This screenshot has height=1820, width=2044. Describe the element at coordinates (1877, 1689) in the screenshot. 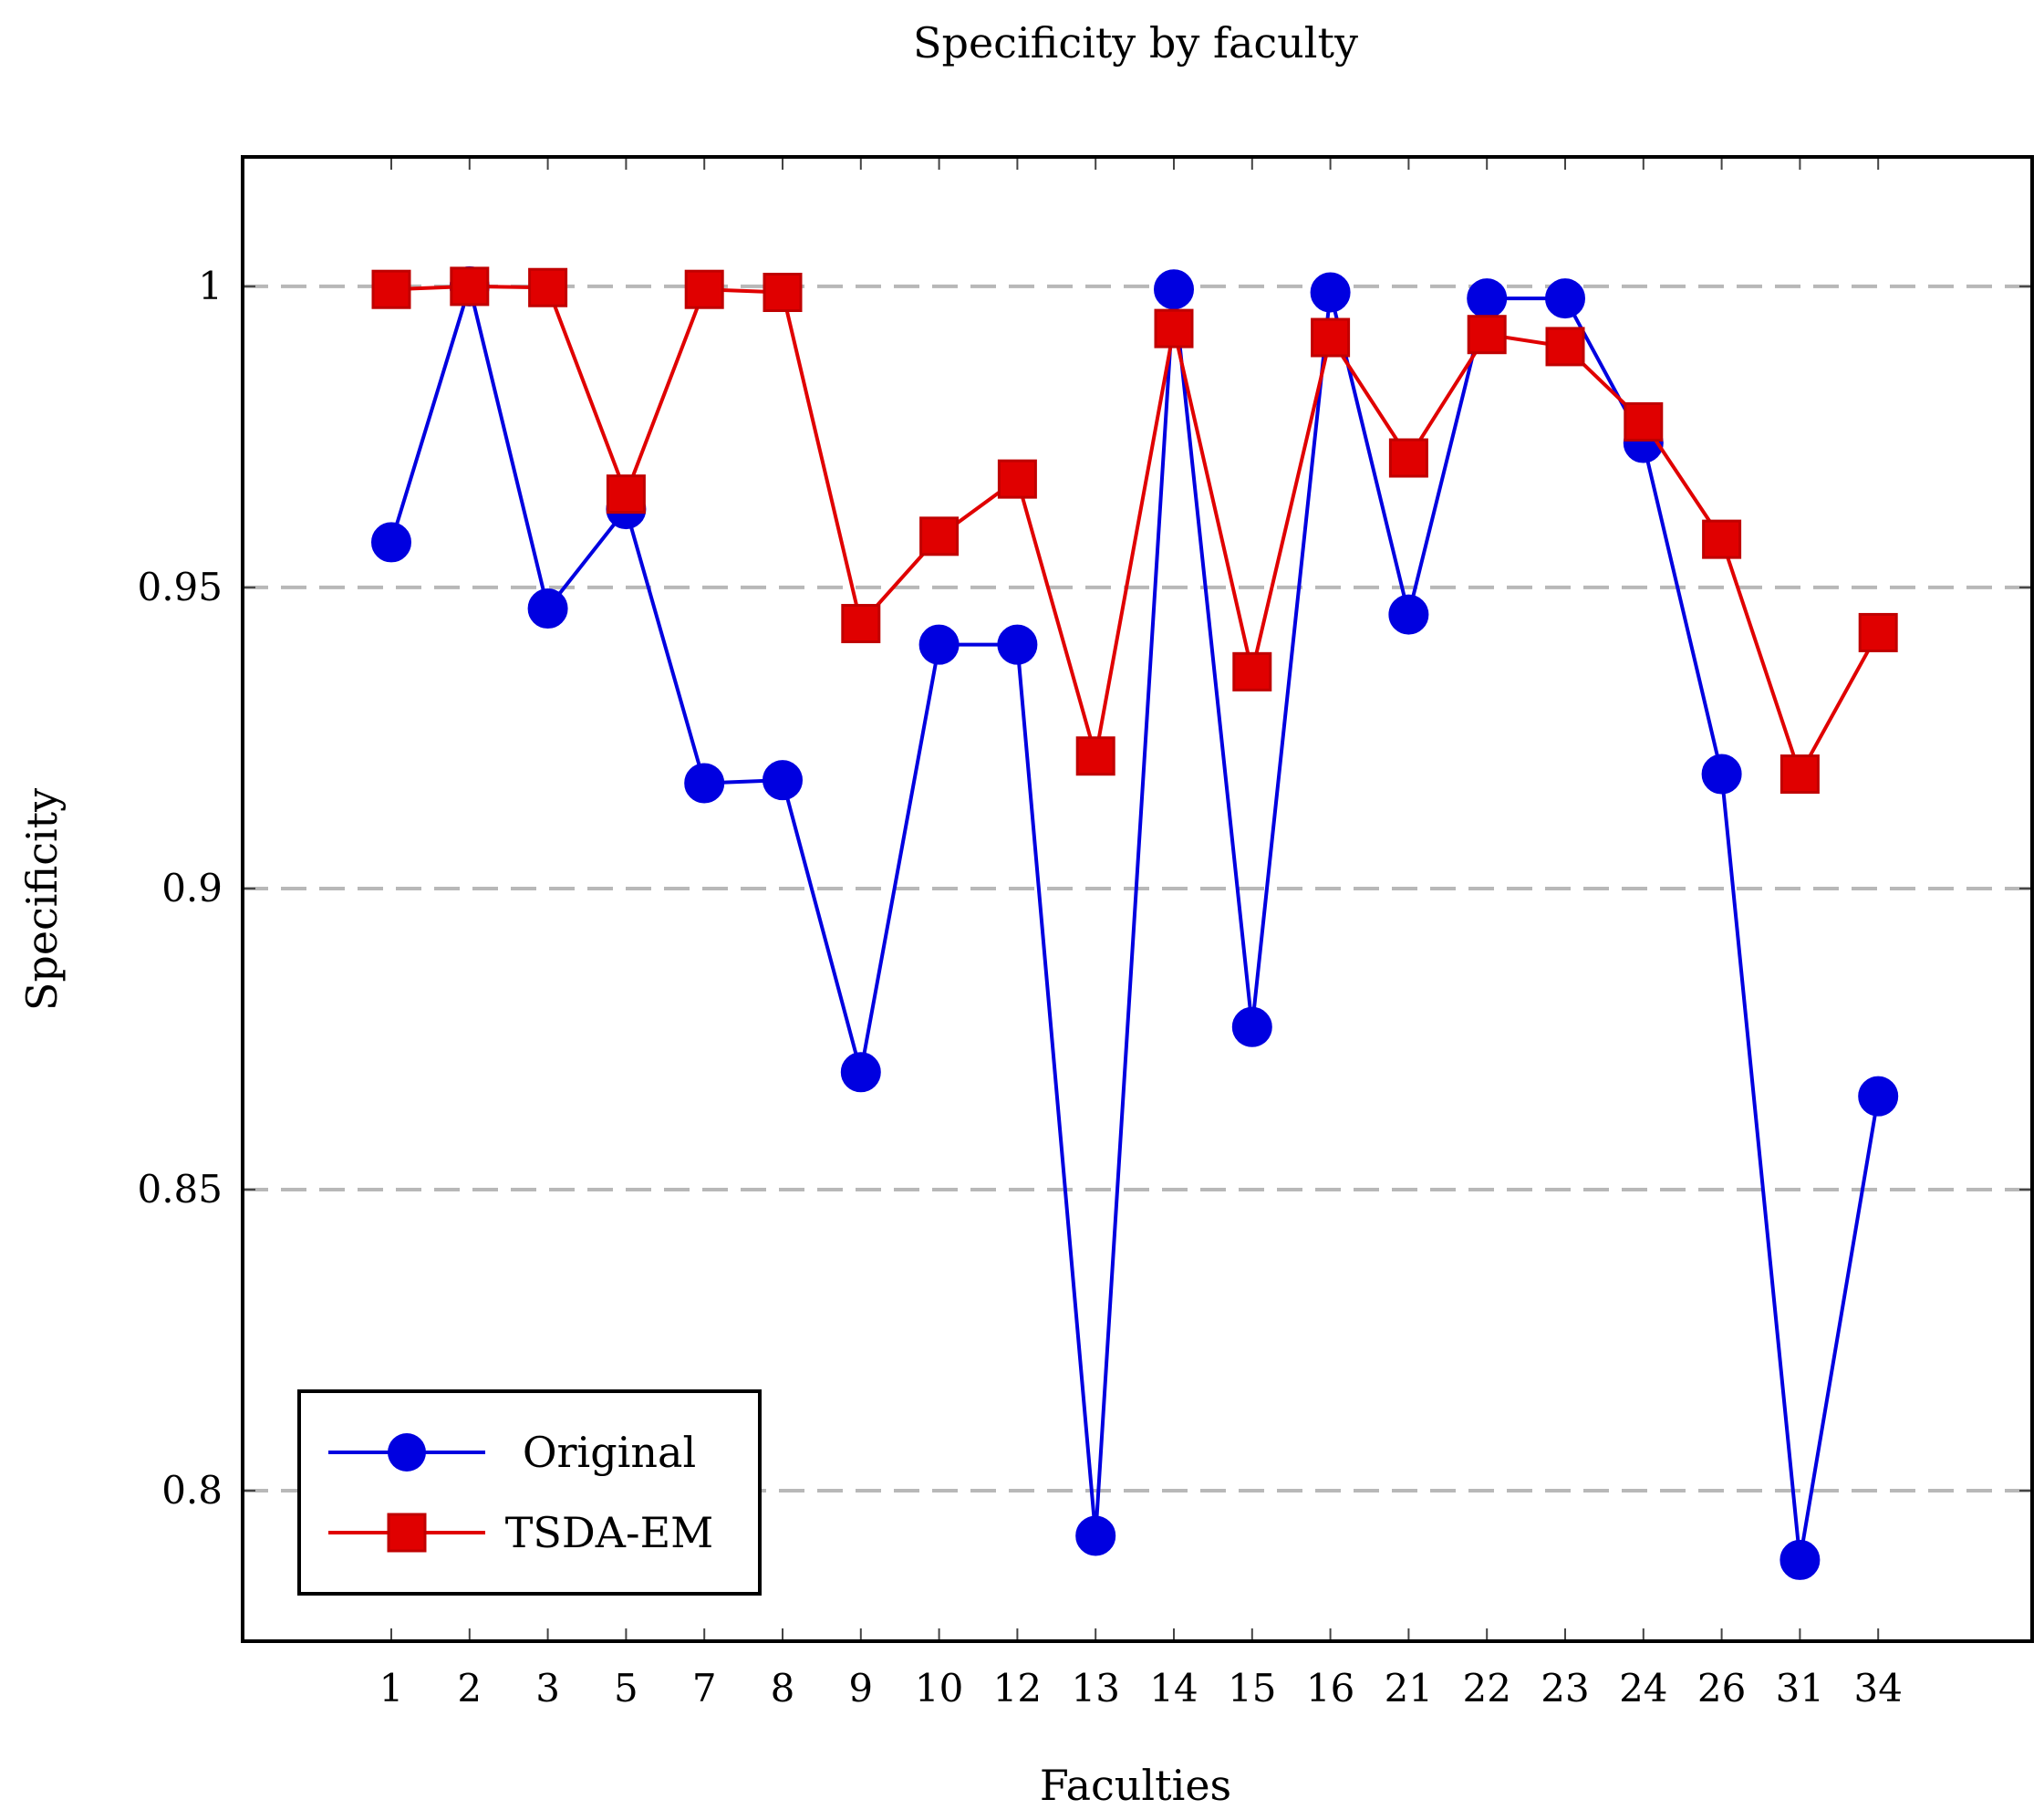

I see `x-tick-label: 34` at that location.